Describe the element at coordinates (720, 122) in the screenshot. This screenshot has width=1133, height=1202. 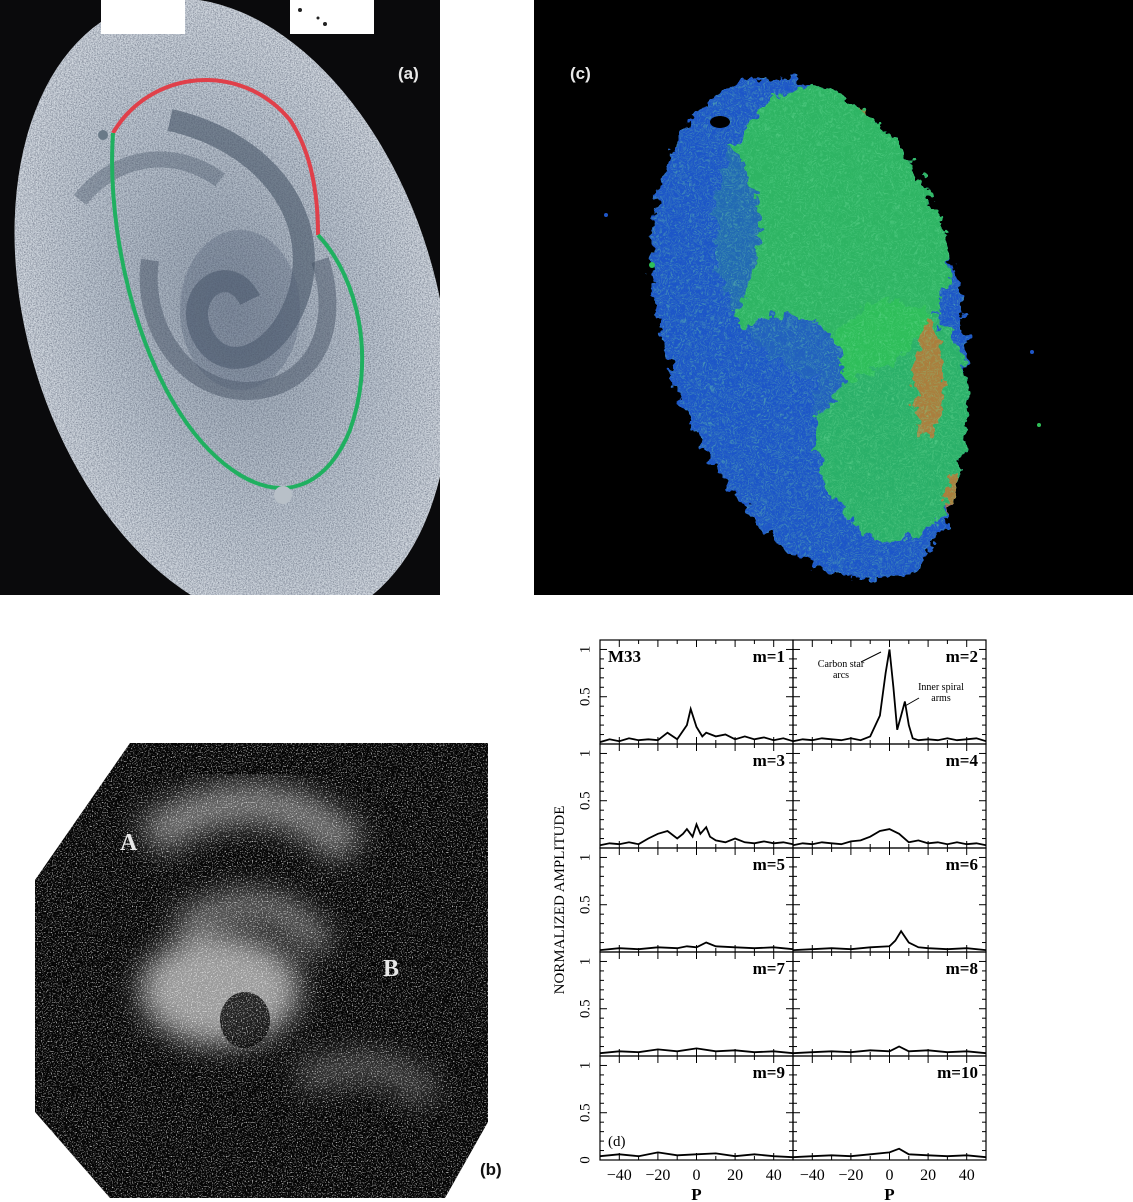
I see `masked-star` at that location.